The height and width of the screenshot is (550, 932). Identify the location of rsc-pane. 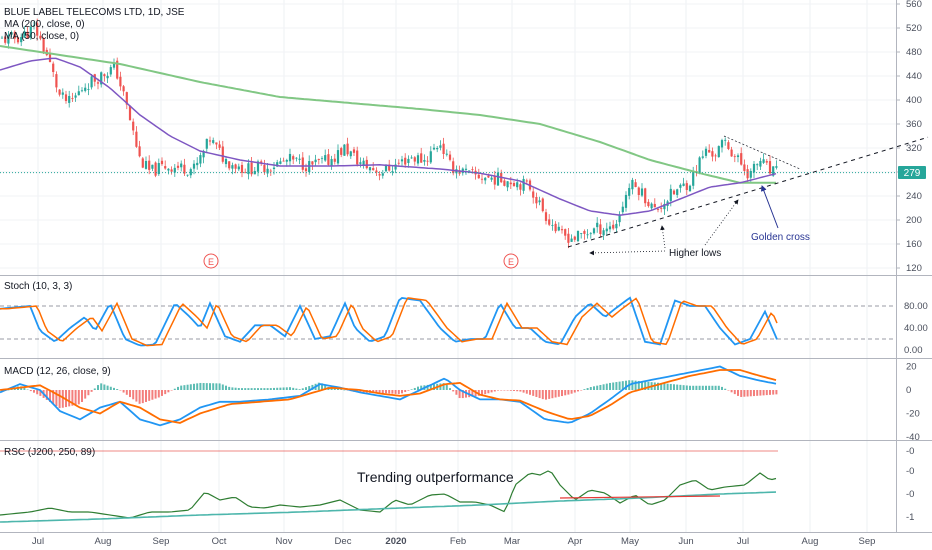
(389, 486).